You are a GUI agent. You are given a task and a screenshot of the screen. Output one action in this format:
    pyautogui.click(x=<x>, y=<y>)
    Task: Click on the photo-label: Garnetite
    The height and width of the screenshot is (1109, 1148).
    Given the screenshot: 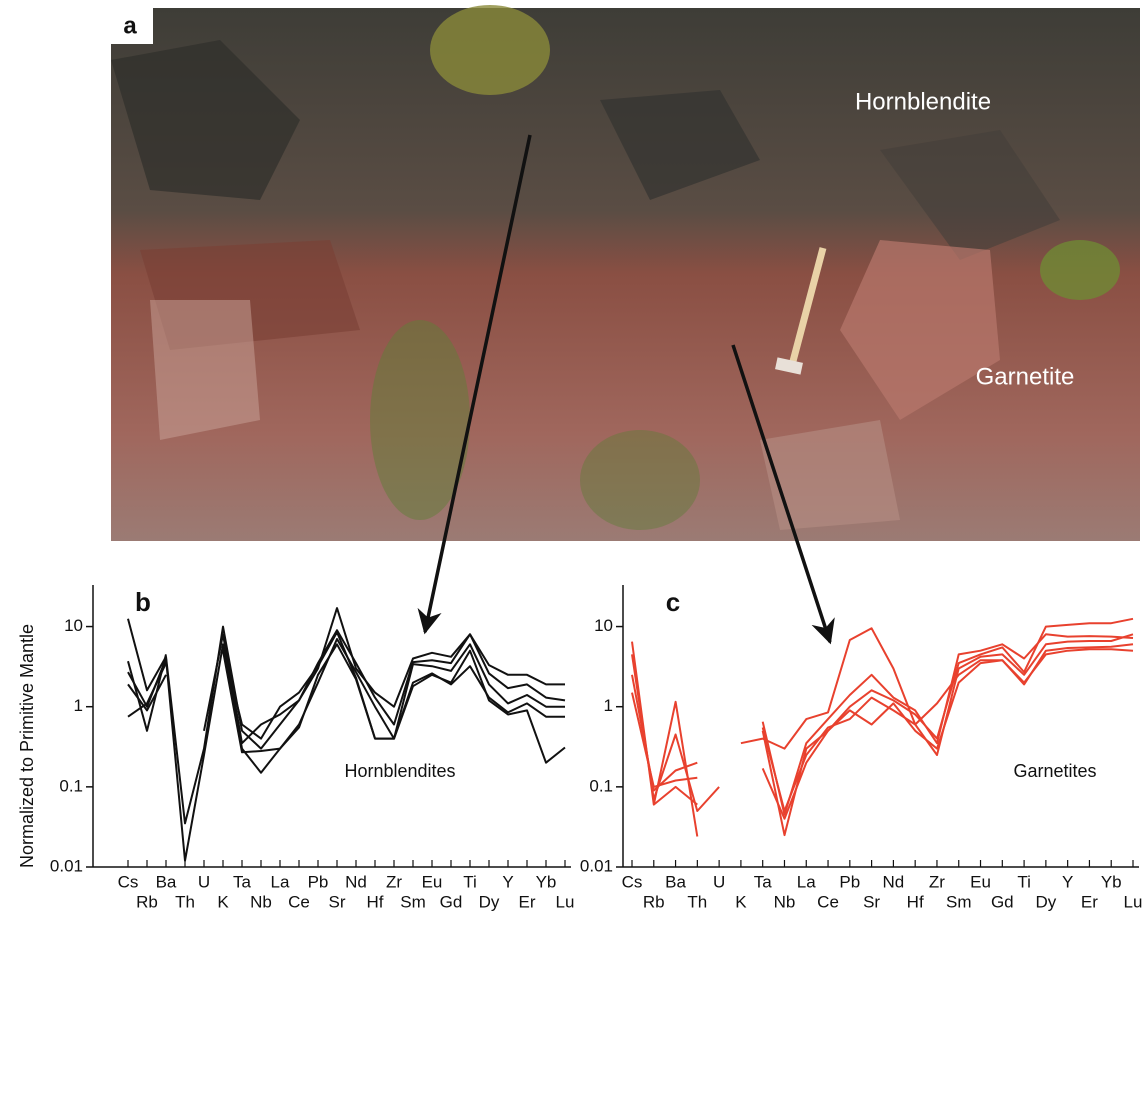 What is the action you would take?
    pyautogui.click(x=1025, y=376)
    